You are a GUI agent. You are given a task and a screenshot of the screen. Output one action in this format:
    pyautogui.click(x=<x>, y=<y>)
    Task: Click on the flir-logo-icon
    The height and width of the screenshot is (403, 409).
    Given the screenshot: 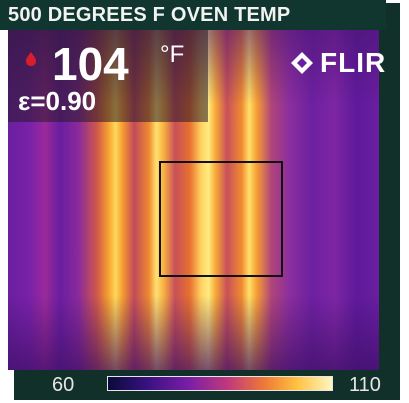 What is the action you would take?
    pyautogui.click(x=302, y=63)
    